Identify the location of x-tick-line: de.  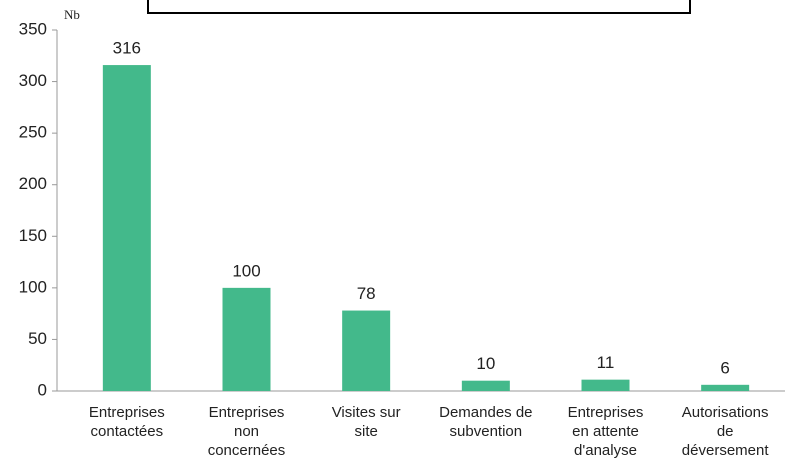
(725, 431).